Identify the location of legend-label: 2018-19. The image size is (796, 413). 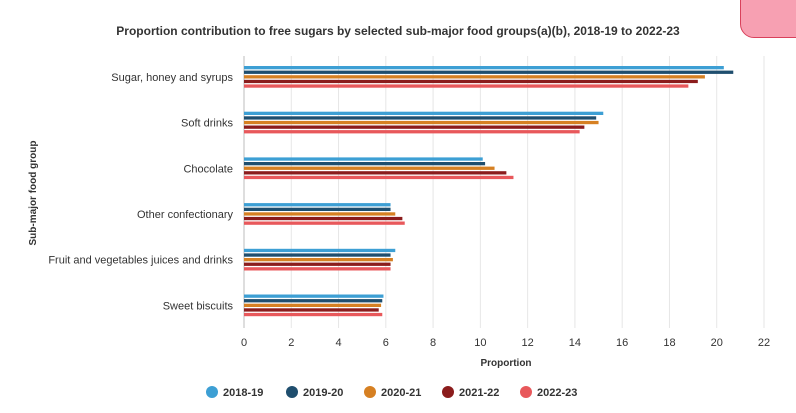
(243, 393).